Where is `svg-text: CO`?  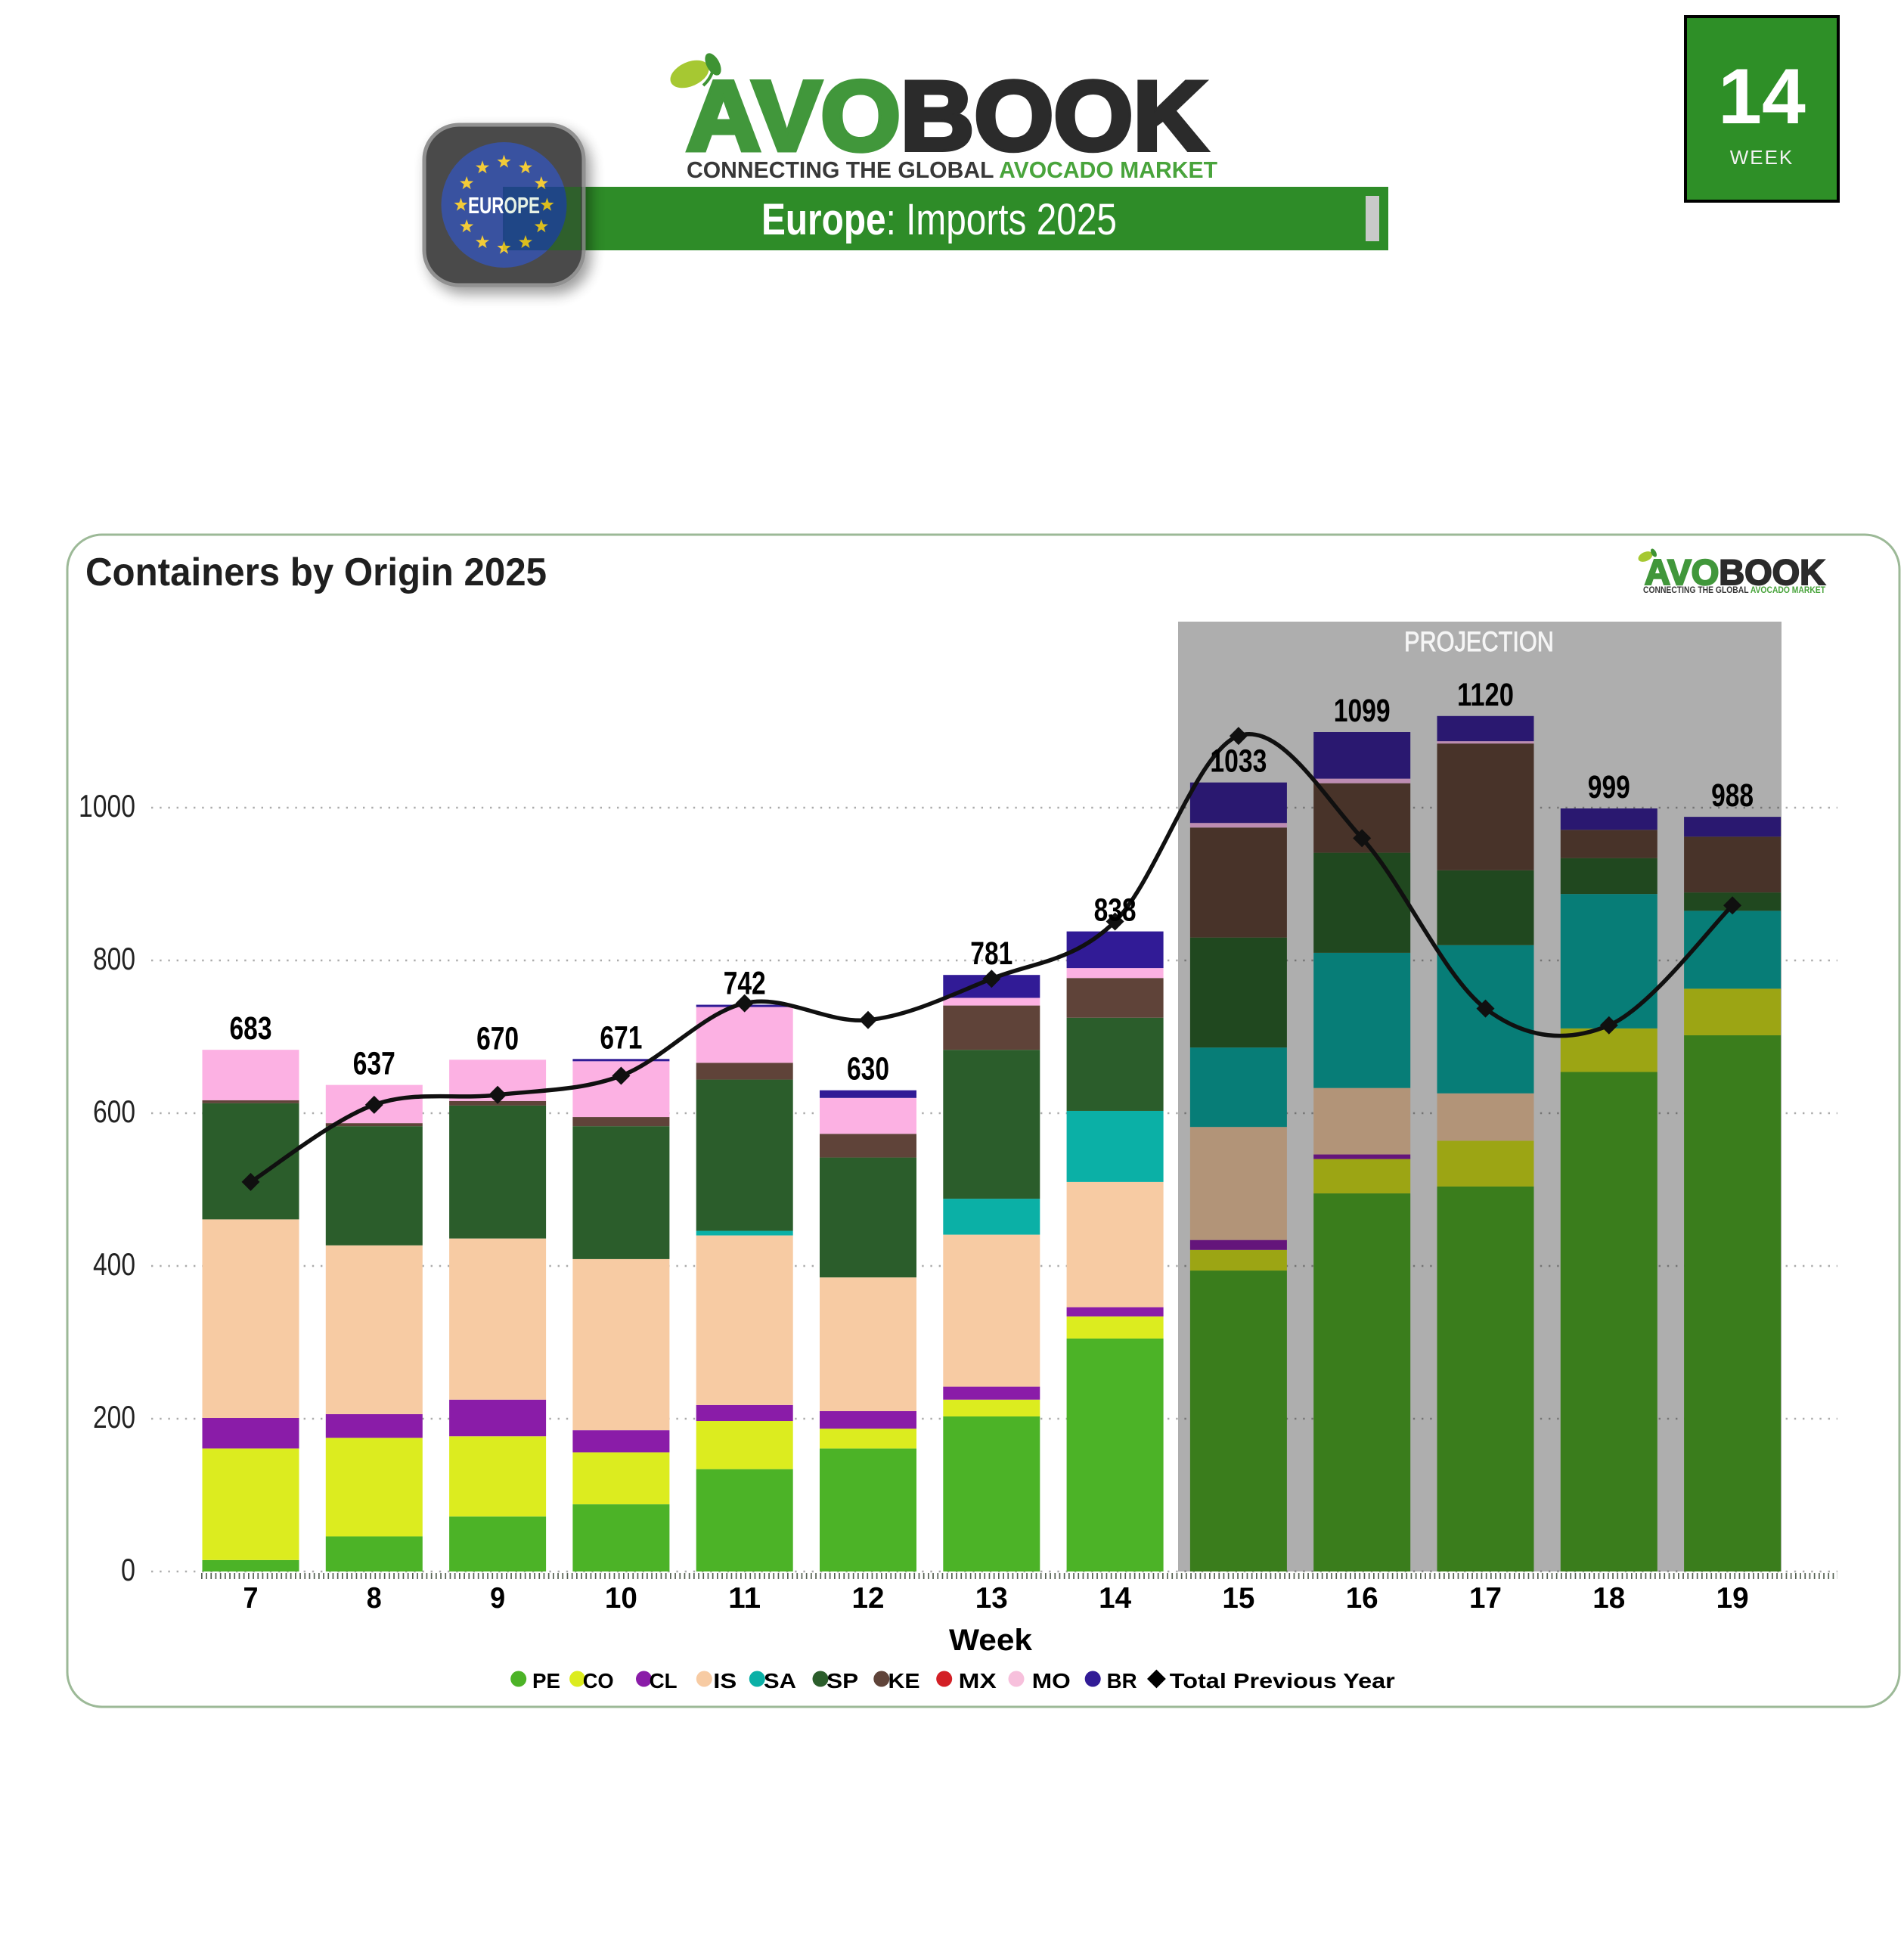
svg-text: CO is located at coordinates (598, 1680).